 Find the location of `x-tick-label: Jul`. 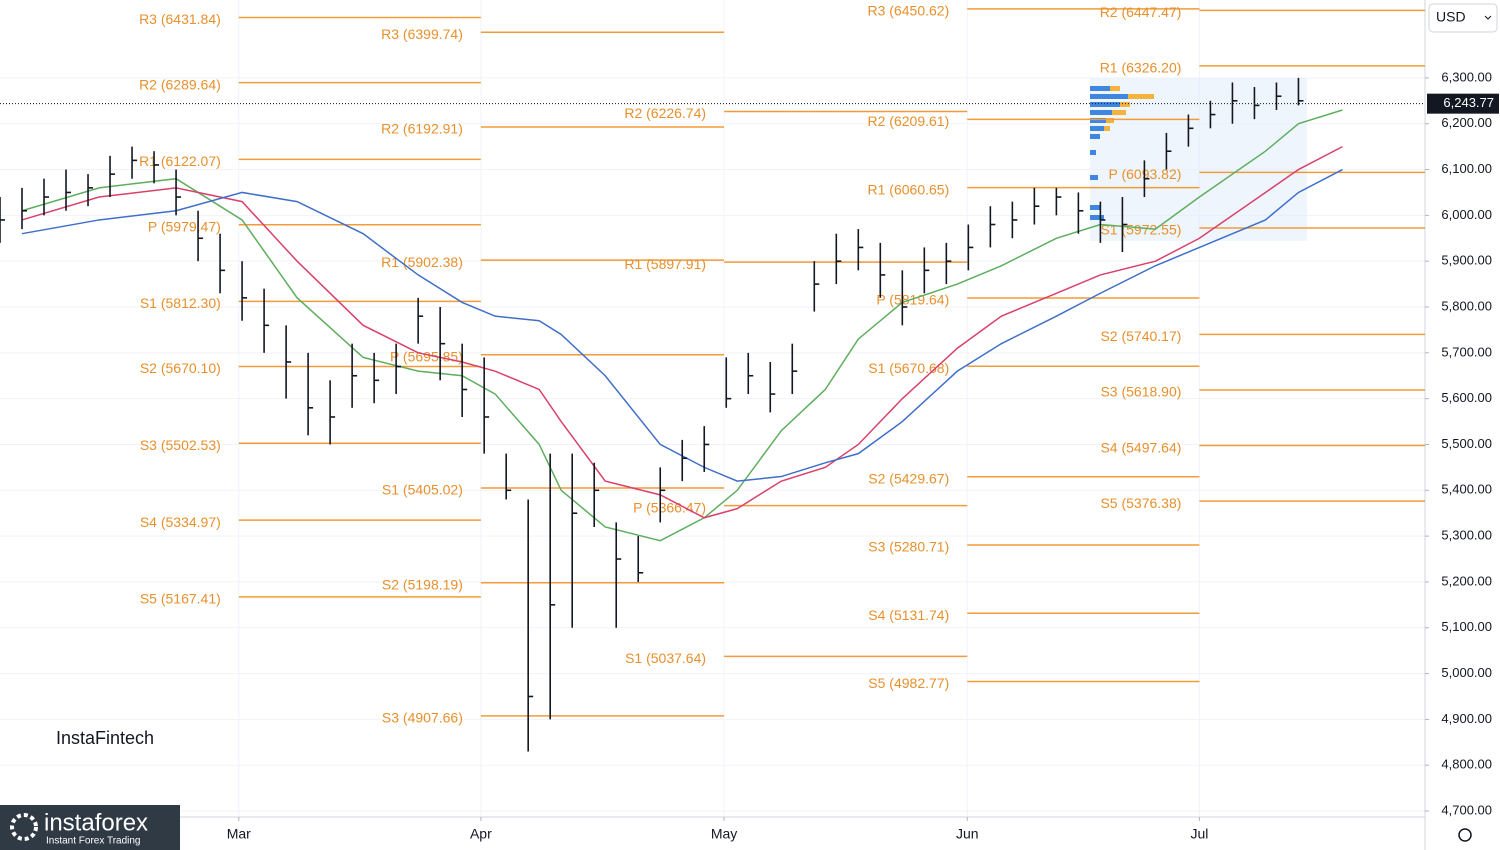

x-tick-label: Jul is located at coordinates (1199, 834).